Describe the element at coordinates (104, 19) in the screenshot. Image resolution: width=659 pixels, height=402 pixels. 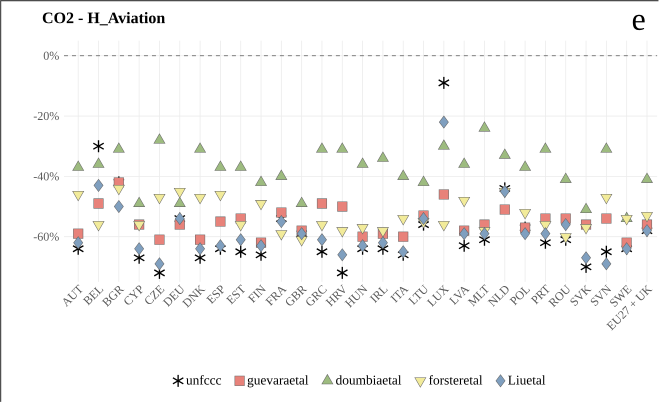
I see `chart-title: CO2 - H_Aviation` at that location.